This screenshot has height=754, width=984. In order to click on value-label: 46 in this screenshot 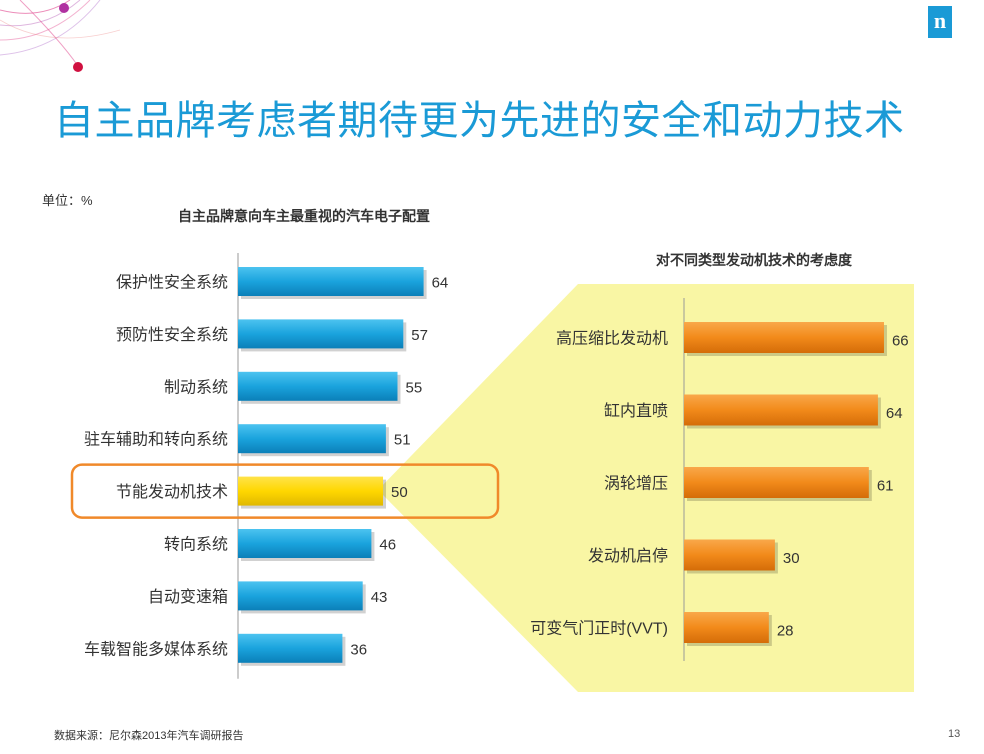, I will do `click(387, 545)`.